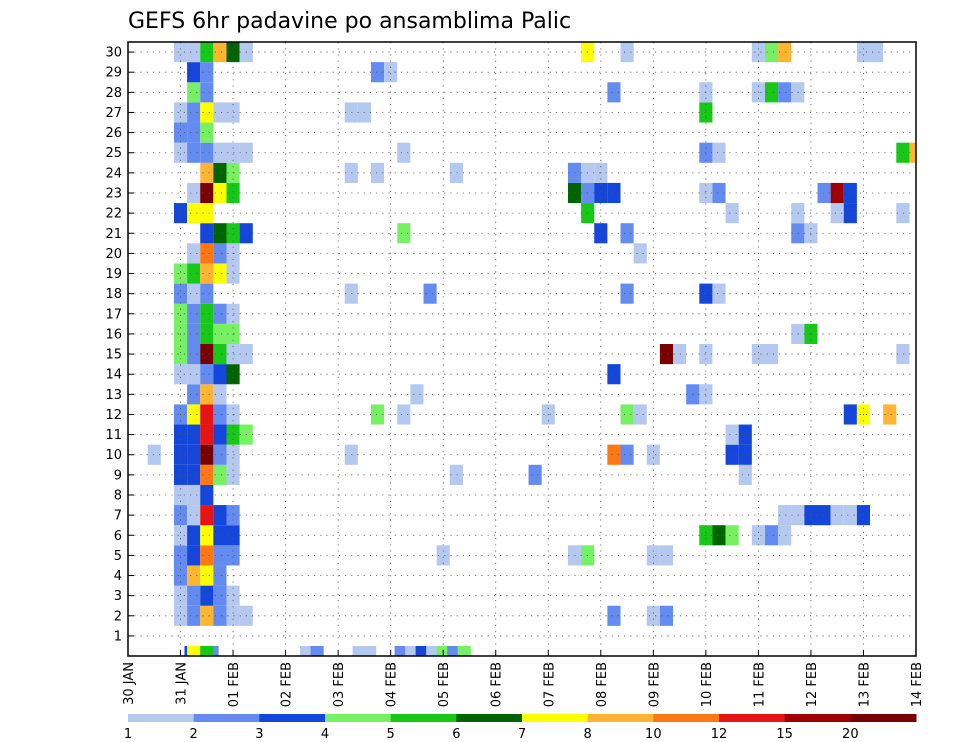 The height and width of the screenshot is (742, 960). What do you see at coordinates (113, 214) in the screenshot?
I see `y-tick-label: 22` at bounding box center [113, 214].